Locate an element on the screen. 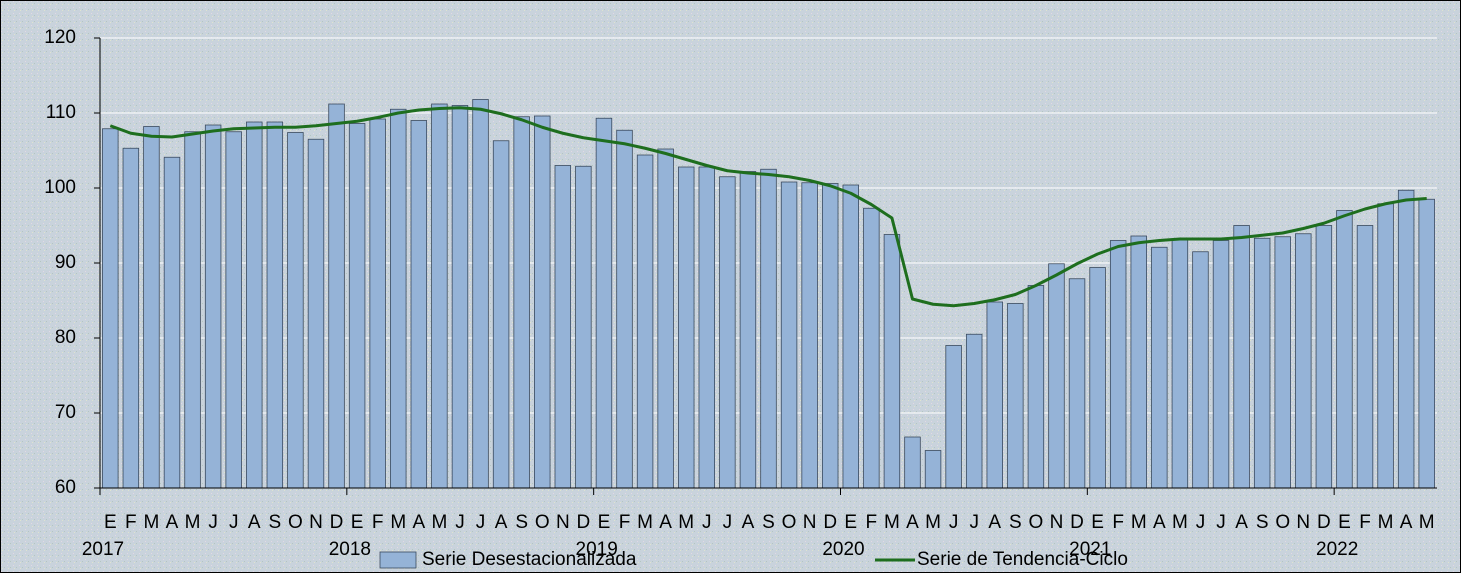 The width and height of the screenshot is (1461, 573). year-label: 2021 is located at coordinates (1090, 549).